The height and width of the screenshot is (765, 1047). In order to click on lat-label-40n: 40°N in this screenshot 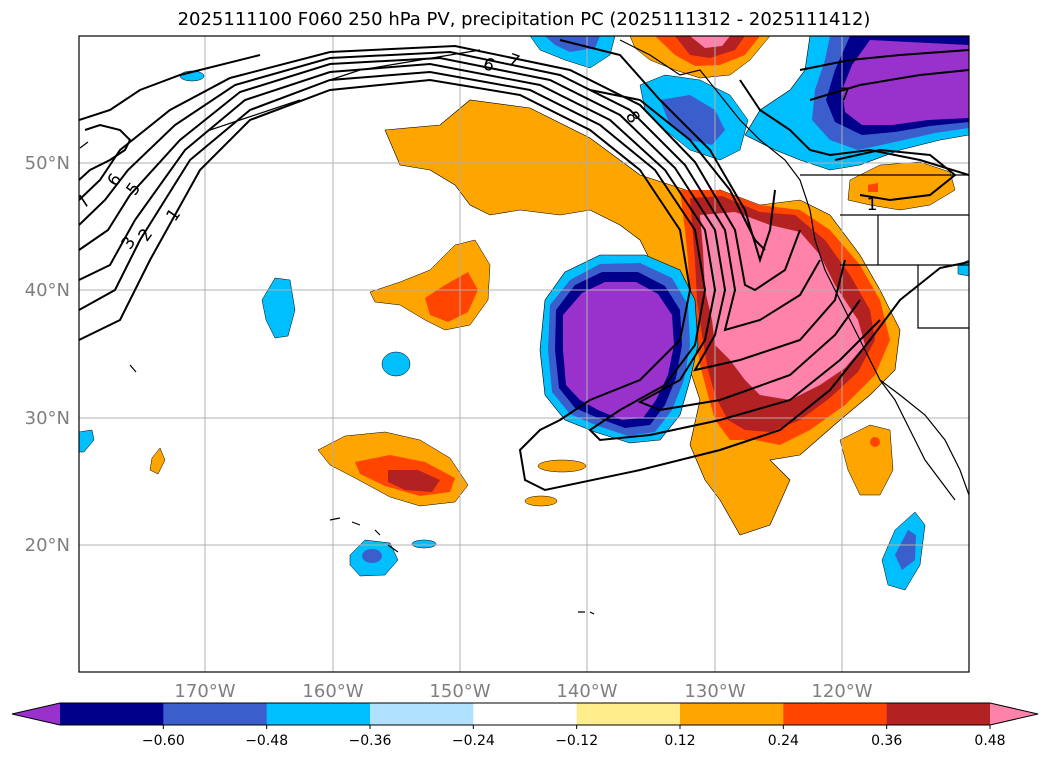, I will do `click(47, 290)`.